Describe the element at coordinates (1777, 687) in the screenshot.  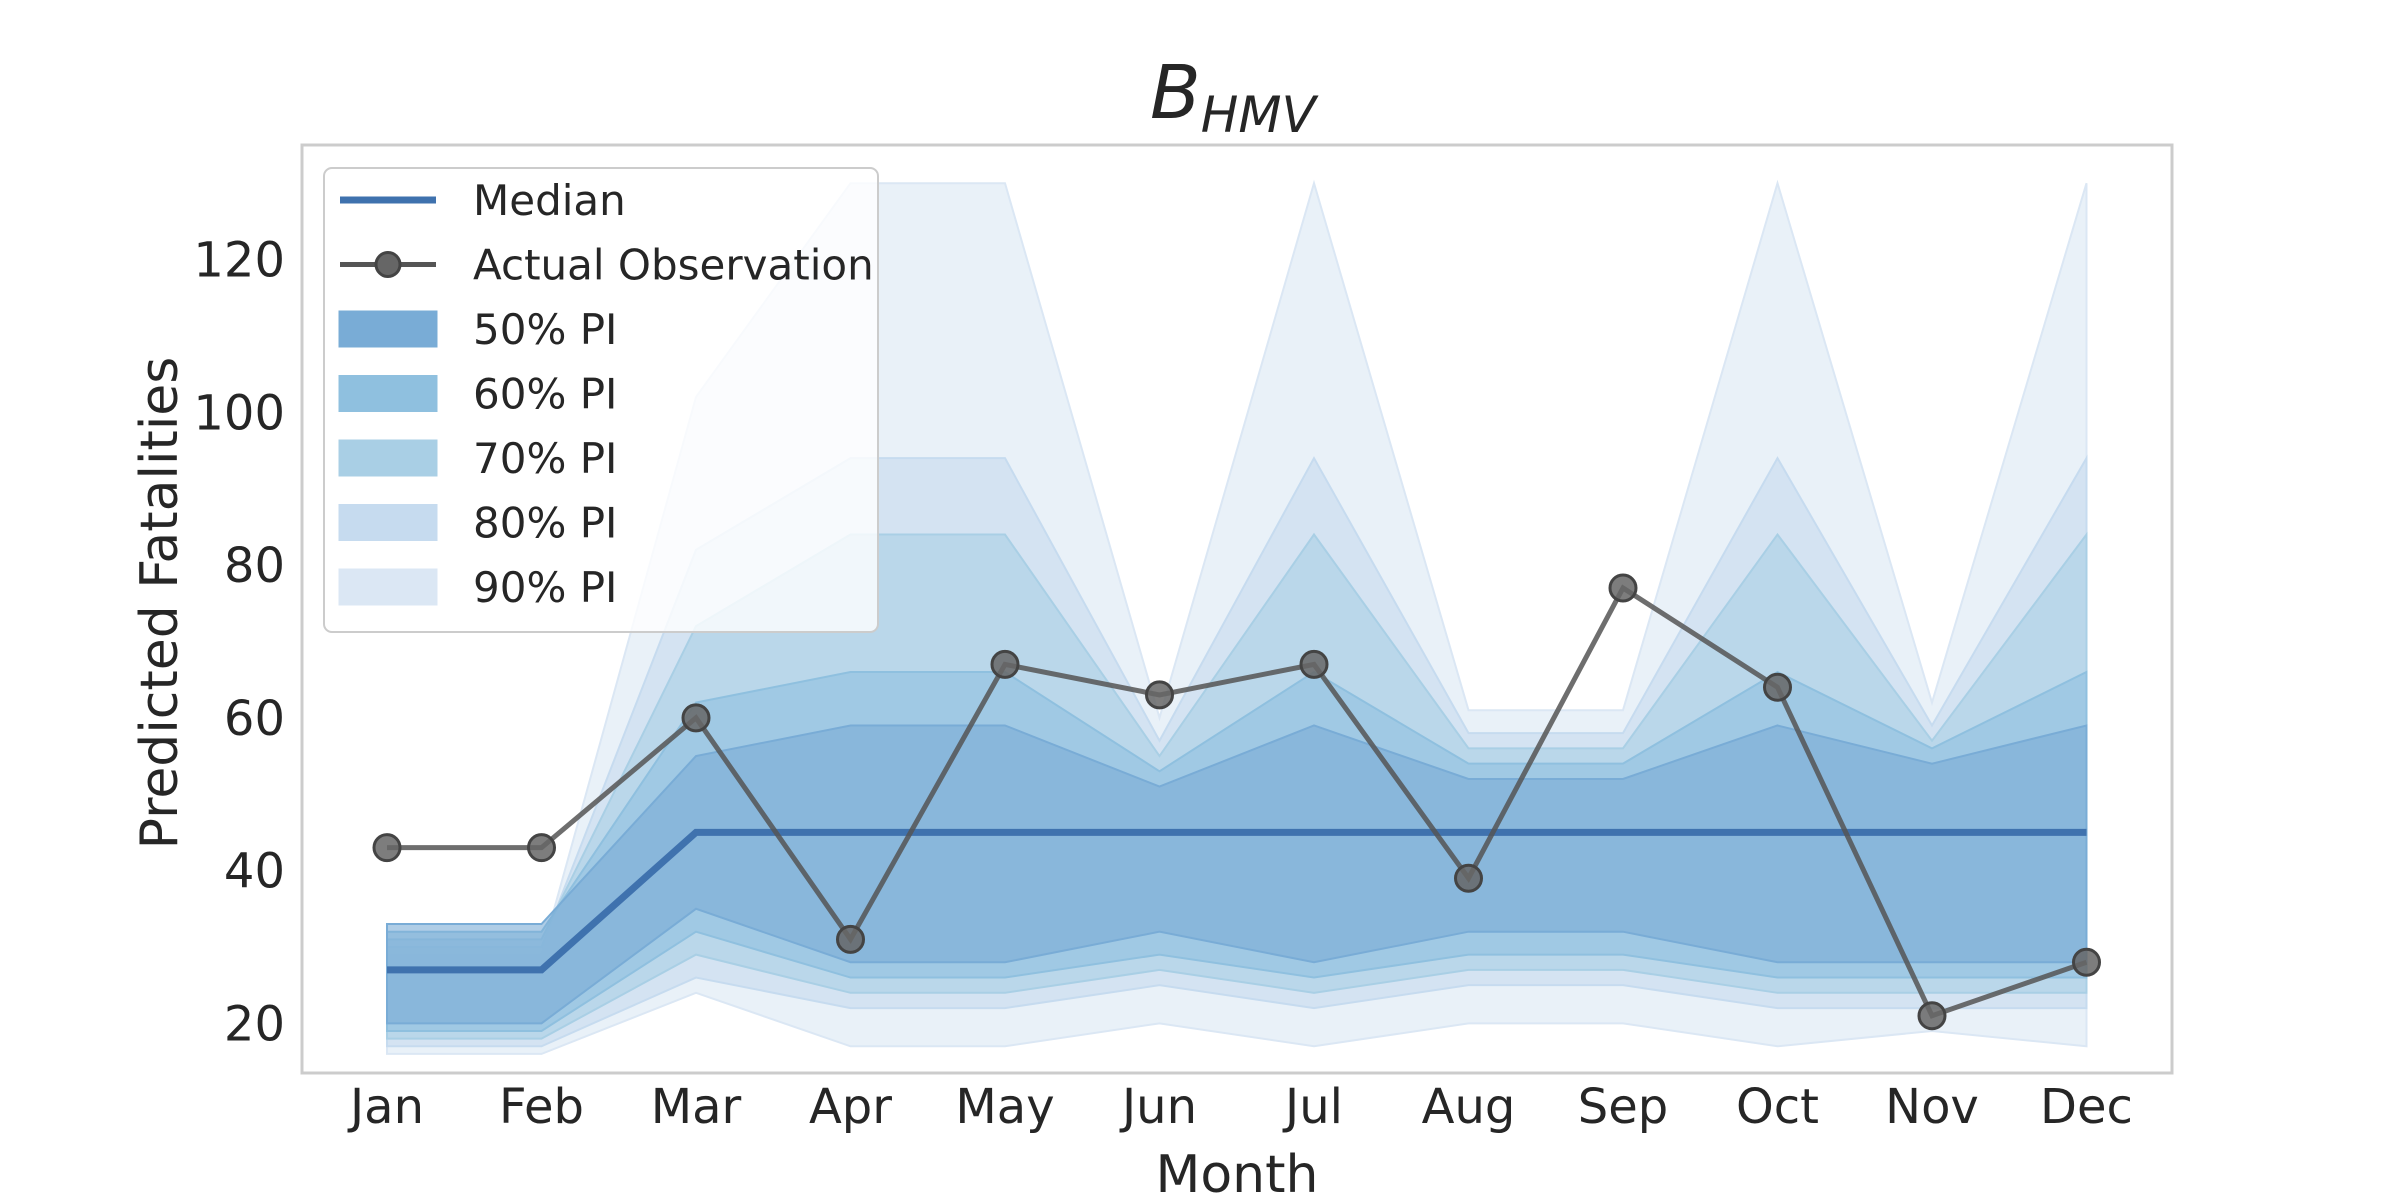
I see `observation-point-oct` at that location.